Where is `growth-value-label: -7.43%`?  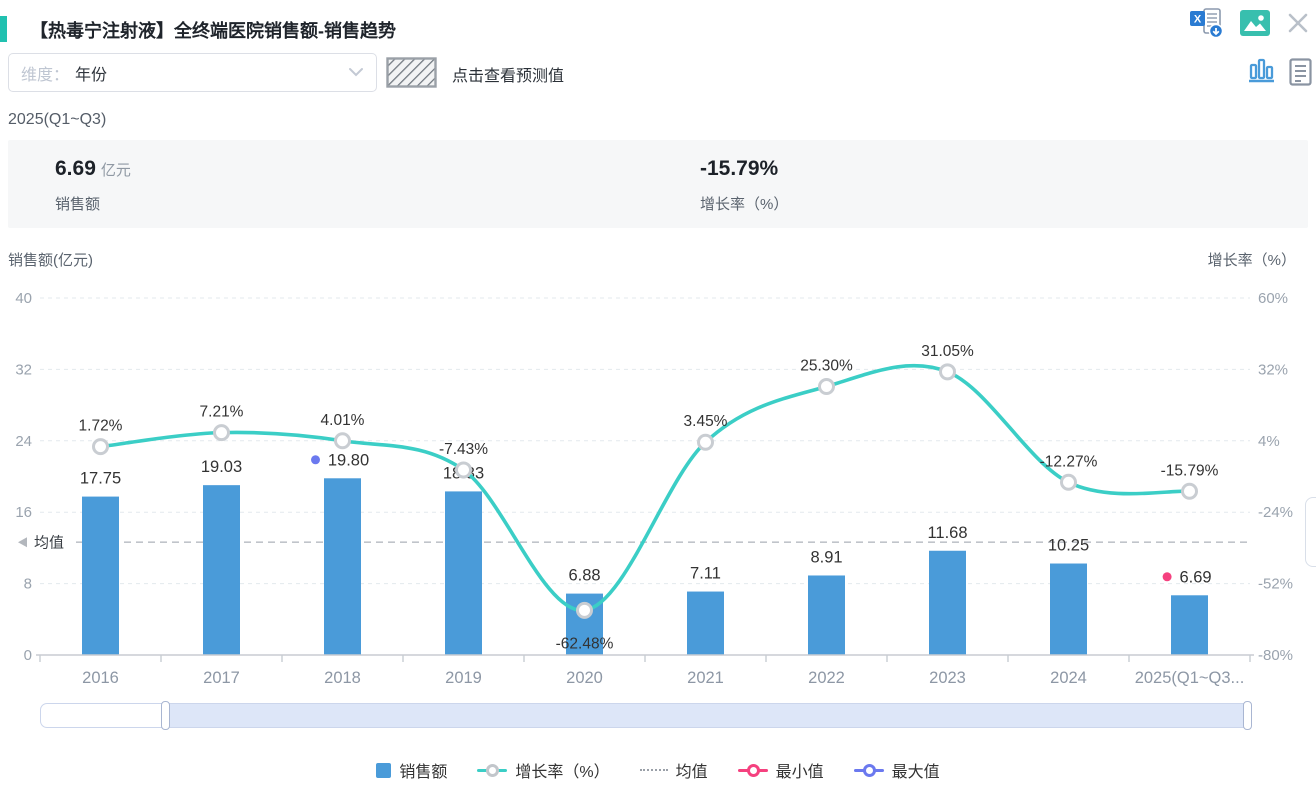 growth-value-label: -7.43% is located at coordinates (463, 449).